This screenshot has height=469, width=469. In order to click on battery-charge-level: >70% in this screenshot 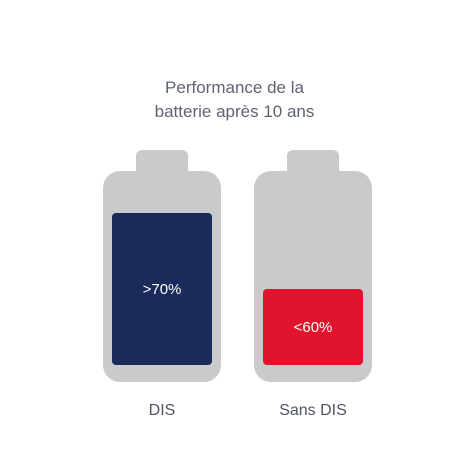, I will do `click(162, 289)`.